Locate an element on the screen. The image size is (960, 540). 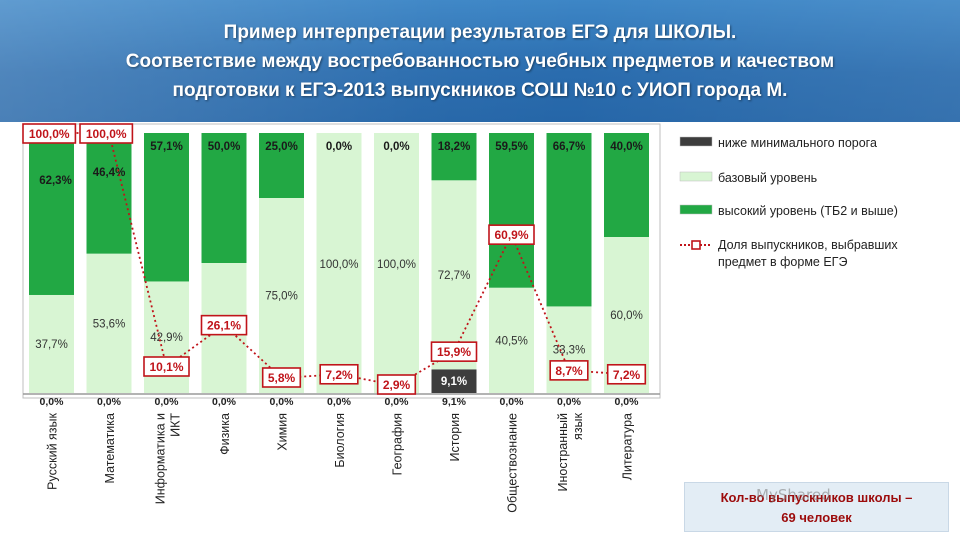
base-level-label: 42,9% is located at coordinates (166, 338).